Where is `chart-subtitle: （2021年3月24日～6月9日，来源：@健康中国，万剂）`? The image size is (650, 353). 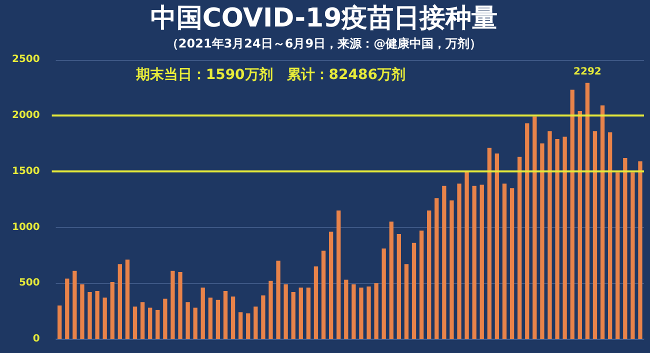
chart-subtitle: （2021年3月24日～6月9日，来源：@健康中国，万剂） is located at coordinates (324, 43).